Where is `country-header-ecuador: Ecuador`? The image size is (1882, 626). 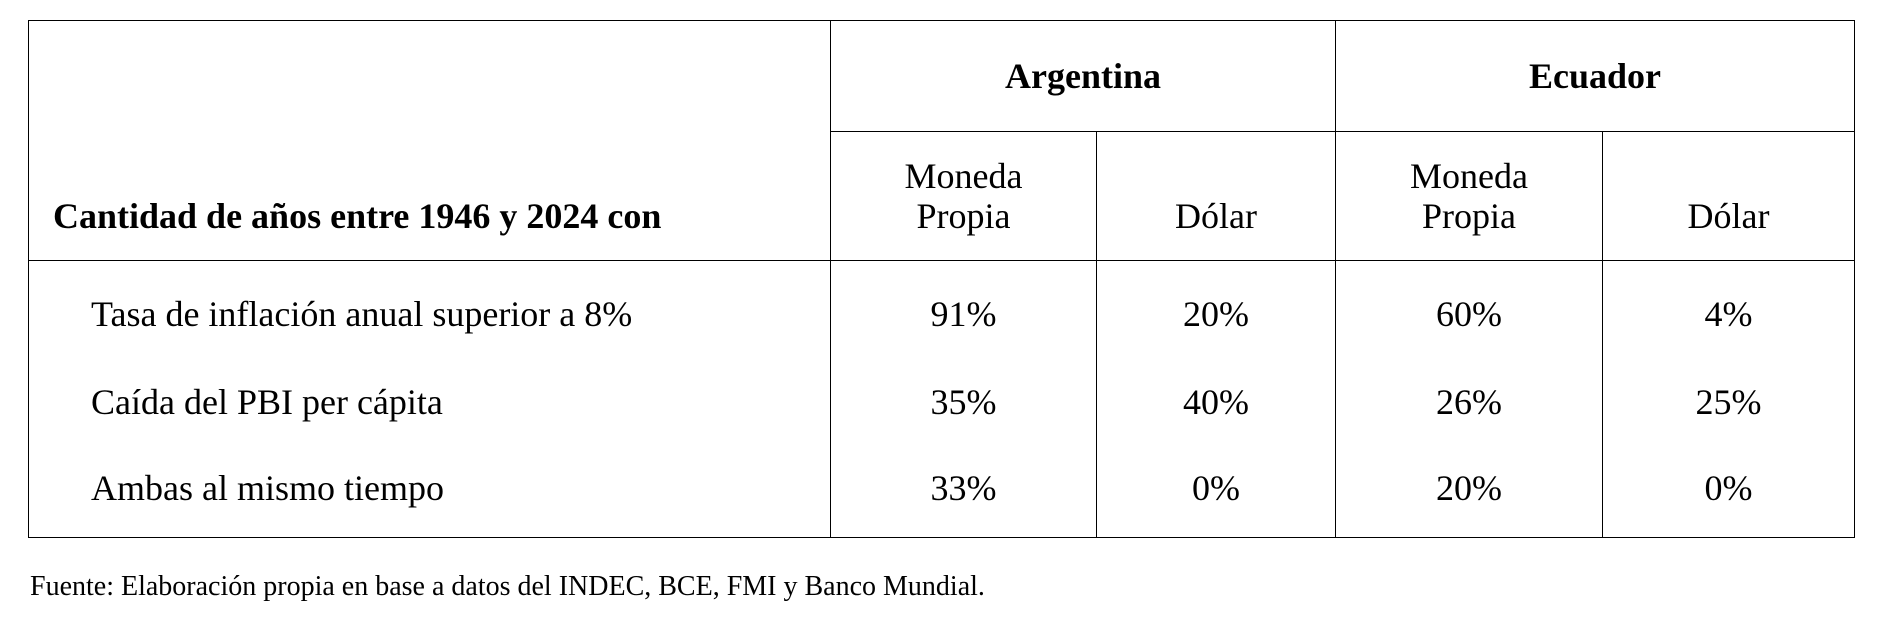 country-header-ecuador: Ecuador is located at coordinates (1594, 76).